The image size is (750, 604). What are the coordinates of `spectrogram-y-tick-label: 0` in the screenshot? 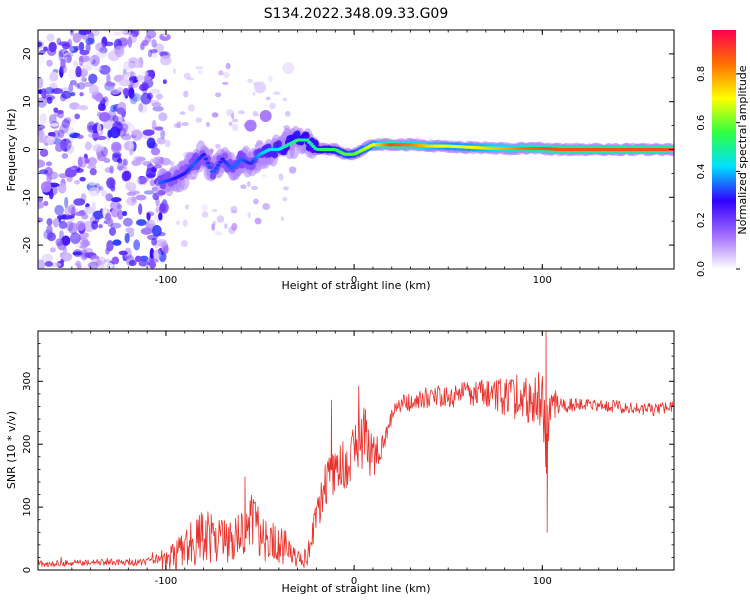 It's located at (27, 149).